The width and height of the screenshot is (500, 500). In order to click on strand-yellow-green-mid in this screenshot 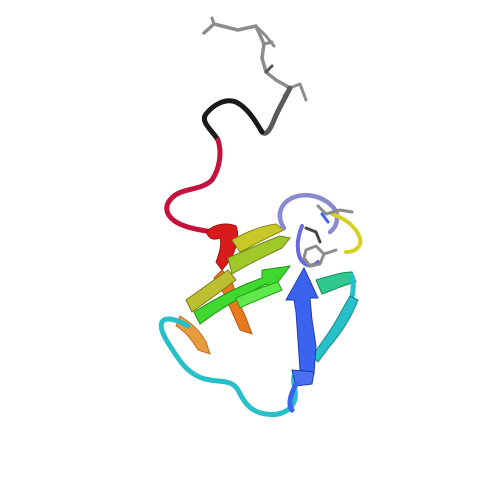, I will do `click(259, 255)`.